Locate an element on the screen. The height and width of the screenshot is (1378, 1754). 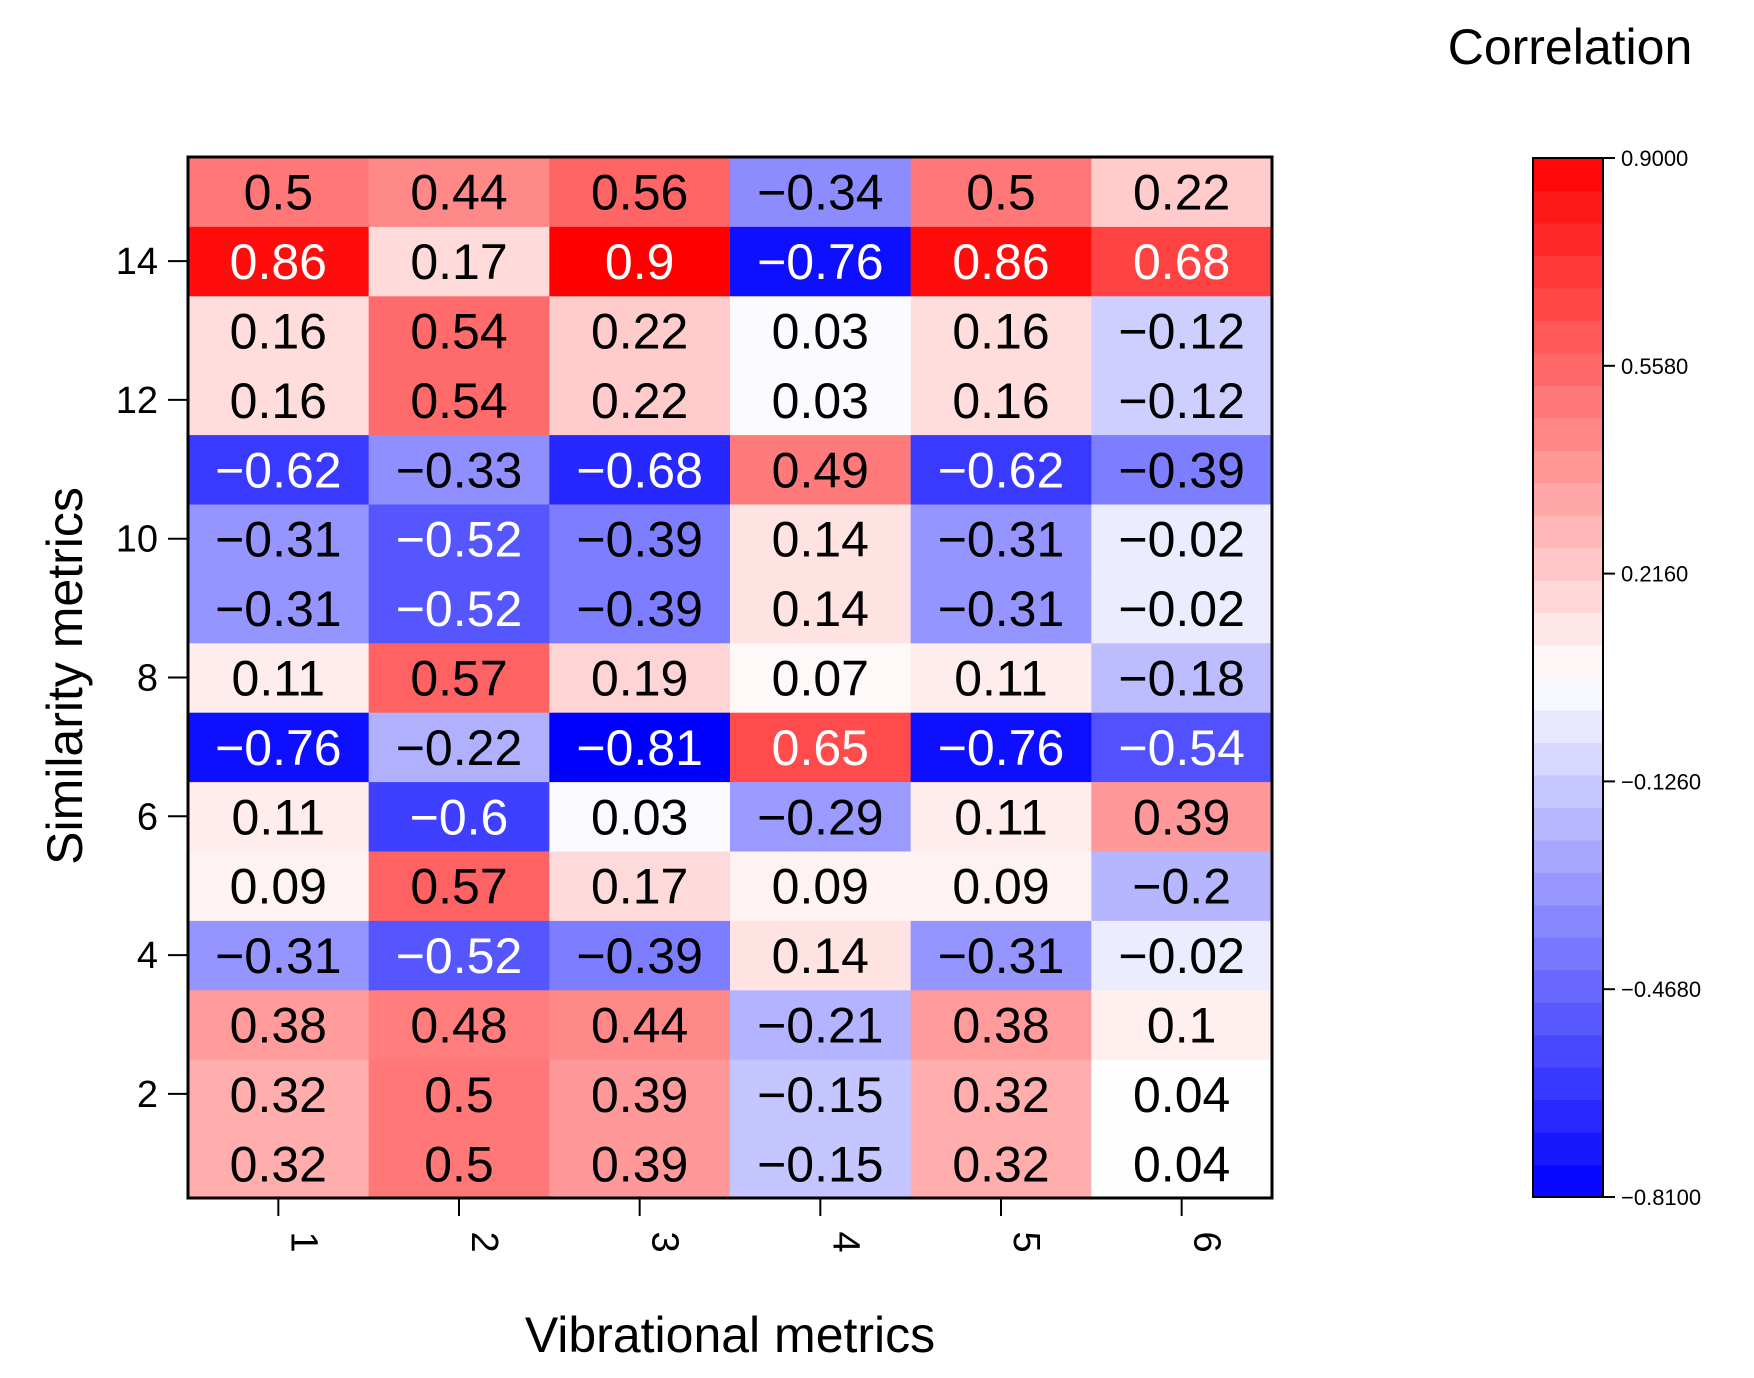
cell-label-r11-c4: 0.49 is located at coordinates (820, 470).